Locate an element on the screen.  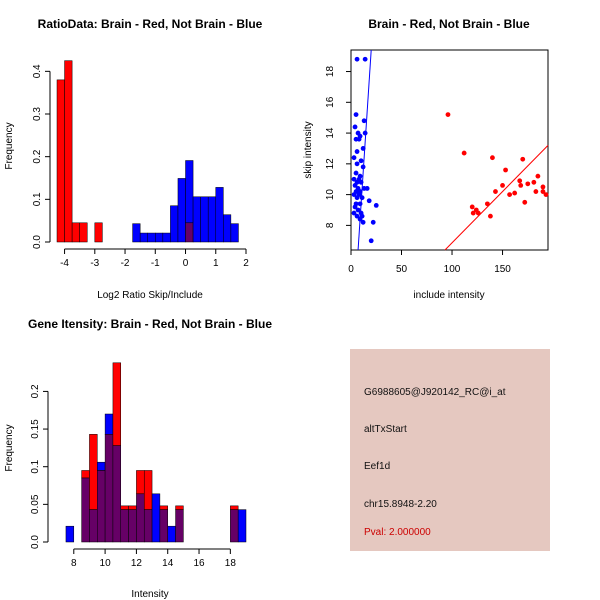
scatter-xlabel: include intensity is located at coordinates (448, 295).